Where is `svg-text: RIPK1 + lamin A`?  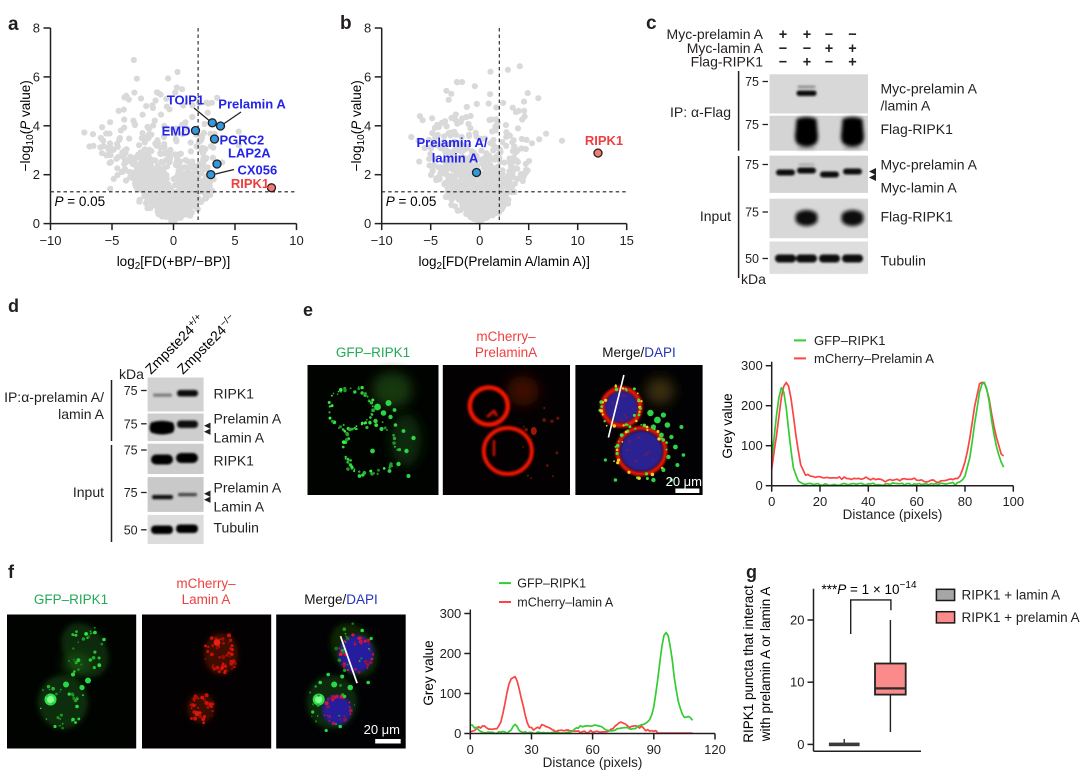
svg-text: RIPK1 + lamin A is located at coordinates (1011, 595).